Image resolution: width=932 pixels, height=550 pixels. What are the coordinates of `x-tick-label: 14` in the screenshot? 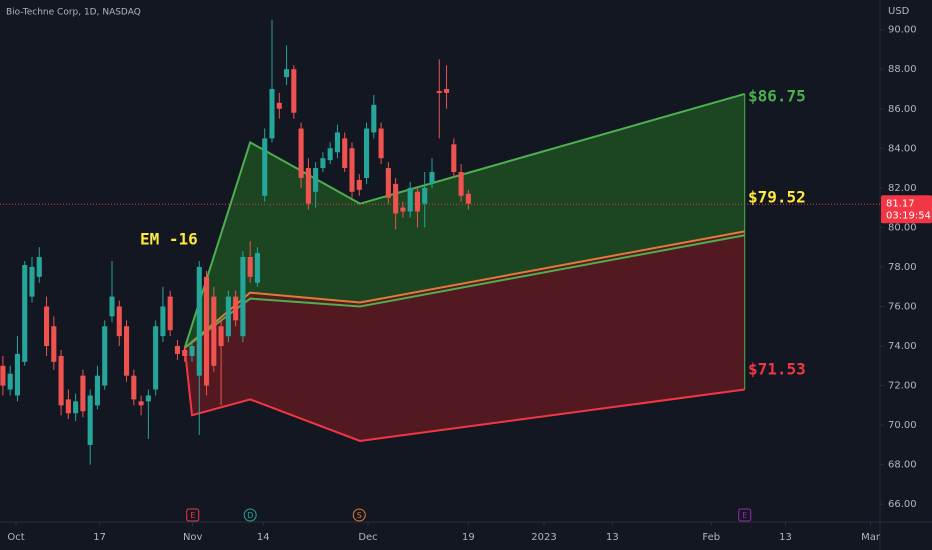 It's located at (263, 537).